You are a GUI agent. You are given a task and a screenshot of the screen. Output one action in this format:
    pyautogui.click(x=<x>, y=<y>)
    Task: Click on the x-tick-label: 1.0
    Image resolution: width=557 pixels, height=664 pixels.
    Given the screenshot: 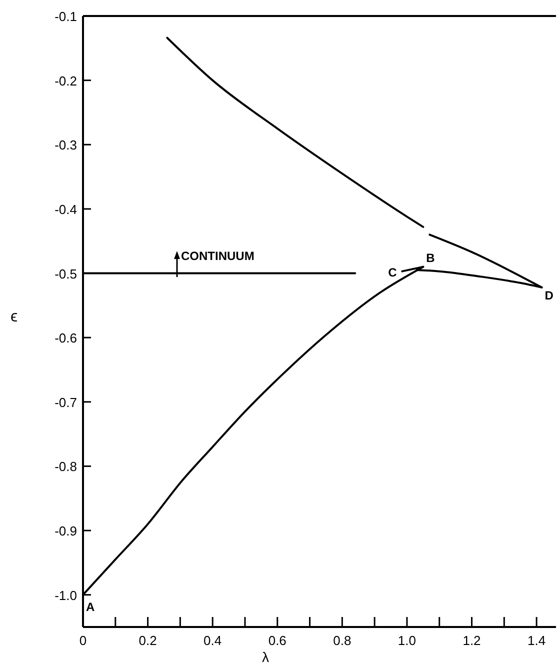 What is the action you would take?
    pyautogui.click(x=407, y=640)
    